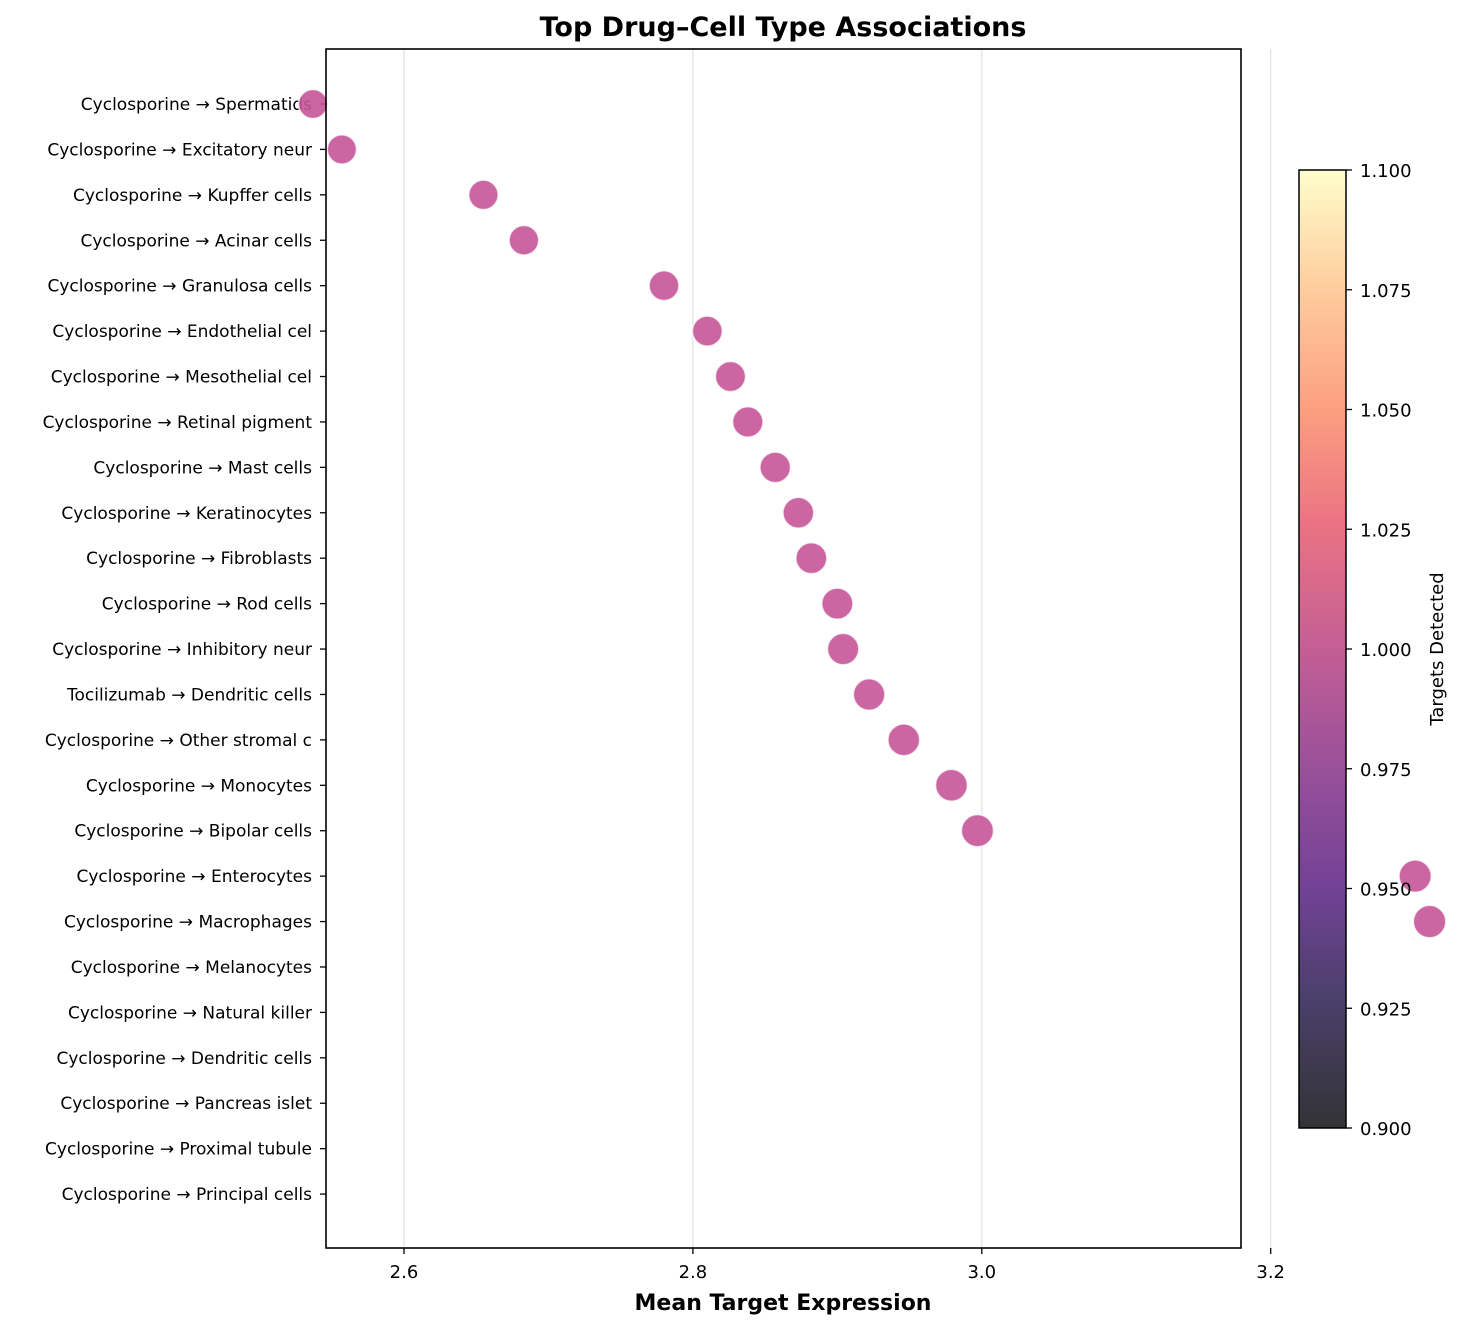  Describe the element at coordinates (186, 1104) in the screenshot. I see `y-tick-label: Cyclosporine → Pancreas islet` at that location.